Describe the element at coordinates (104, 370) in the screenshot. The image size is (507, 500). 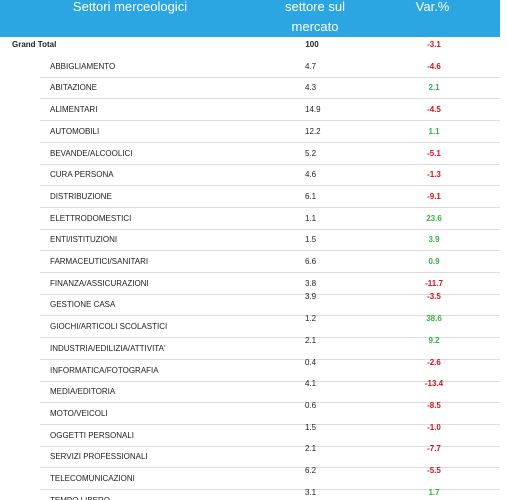
I see `row-label: INFORMATICA/FOTOGRAFIA` at that location.